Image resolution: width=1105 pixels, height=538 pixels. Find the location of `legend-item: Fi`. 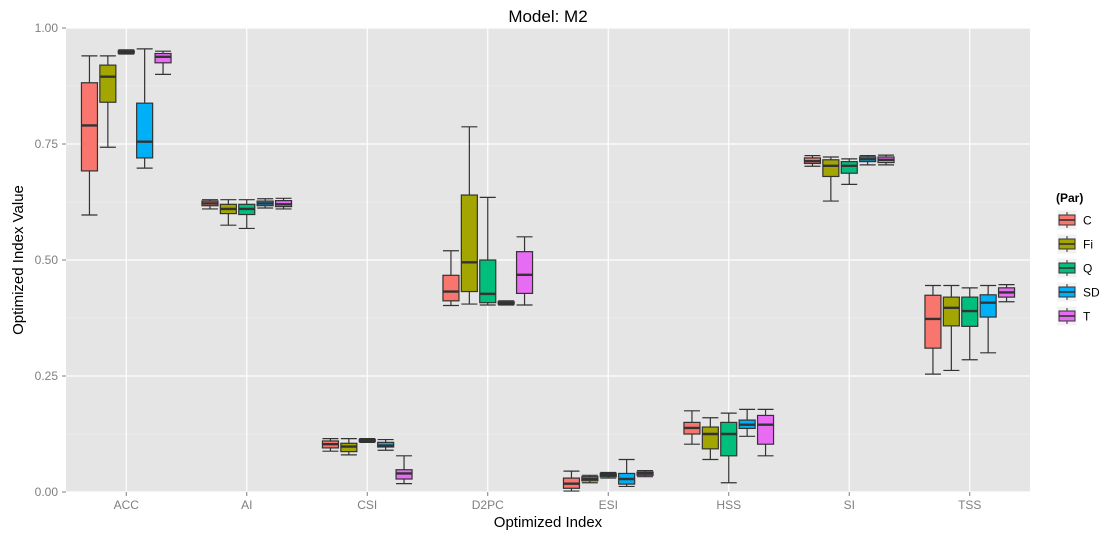

legend-item: Fi is located at coordinates (1074, 244).